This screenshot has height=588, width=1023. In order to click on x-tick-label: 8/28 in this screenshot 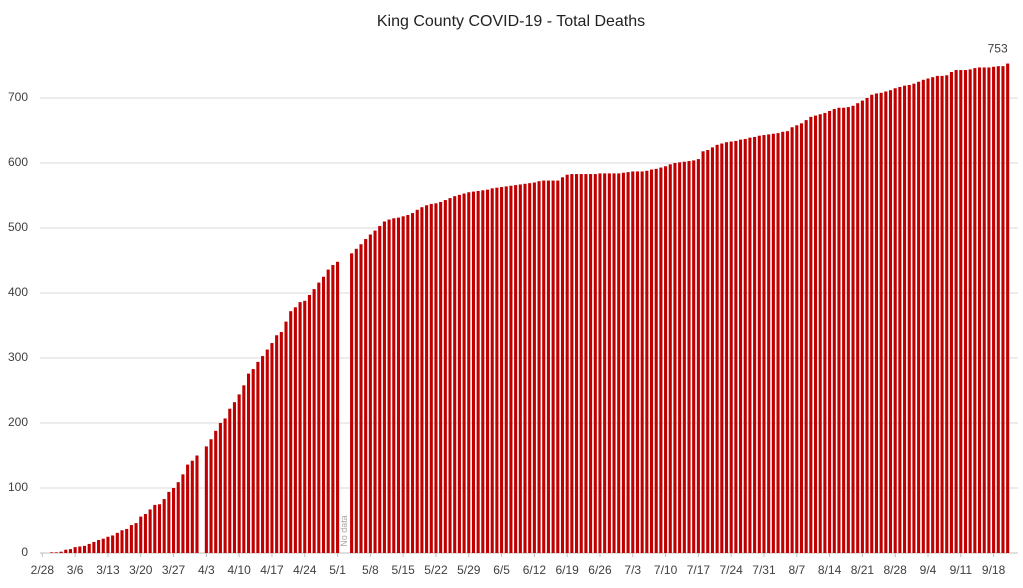, I will do `click(896, 570)`.